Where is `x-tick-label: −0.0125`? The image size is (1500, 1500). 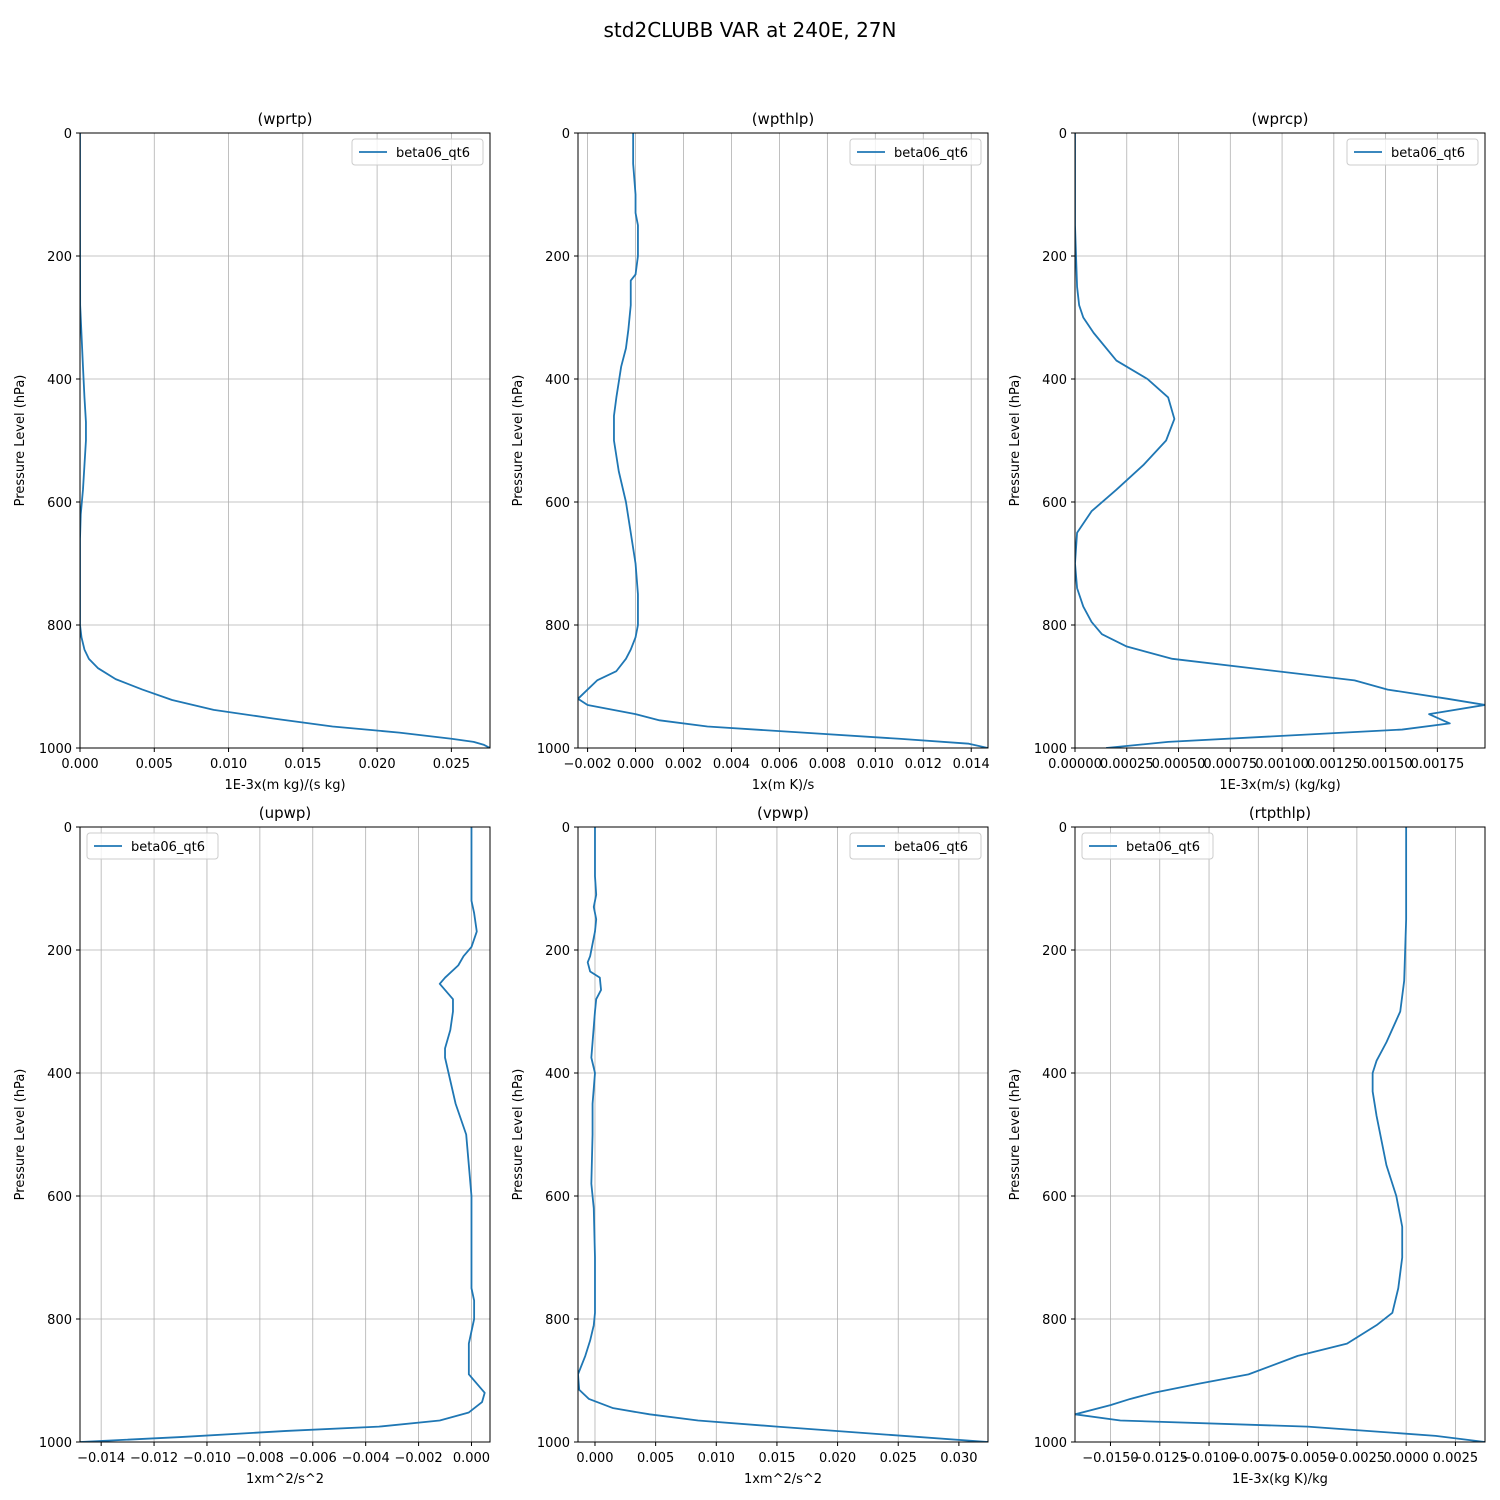 x-tick-label: −0.0125 is located at coordinates (1160, 1458).